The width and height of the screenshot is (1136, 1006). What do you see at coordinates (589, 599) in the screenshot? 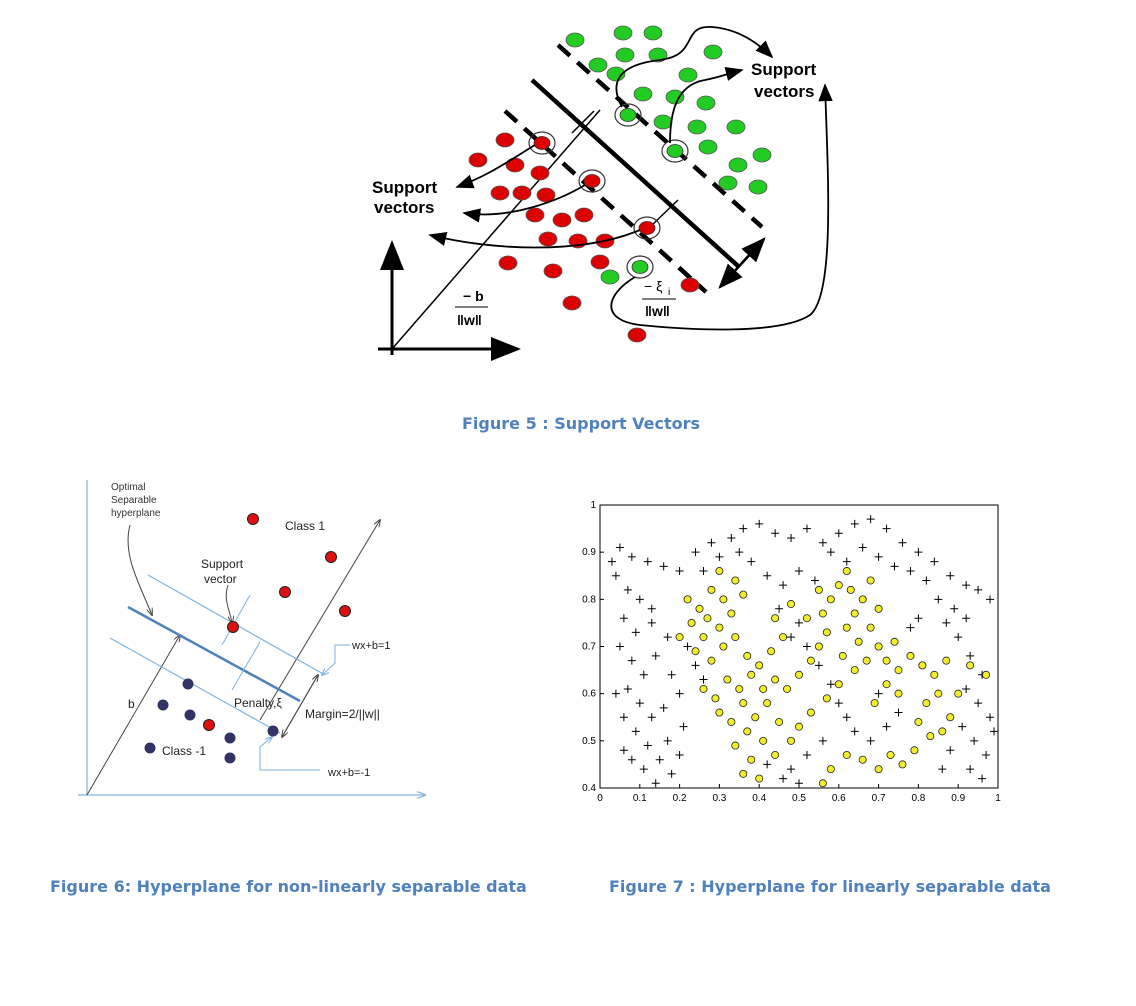
I see `y-tick-label: 0.8` at bounding box center [589, 599].